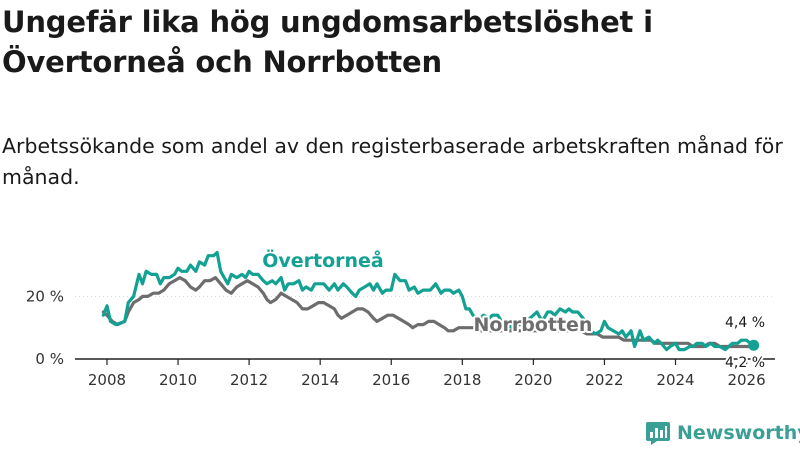 The width and height of the screenshot is (800, 450). I want to click on x-tick-label: 2020, so click(533, 380).